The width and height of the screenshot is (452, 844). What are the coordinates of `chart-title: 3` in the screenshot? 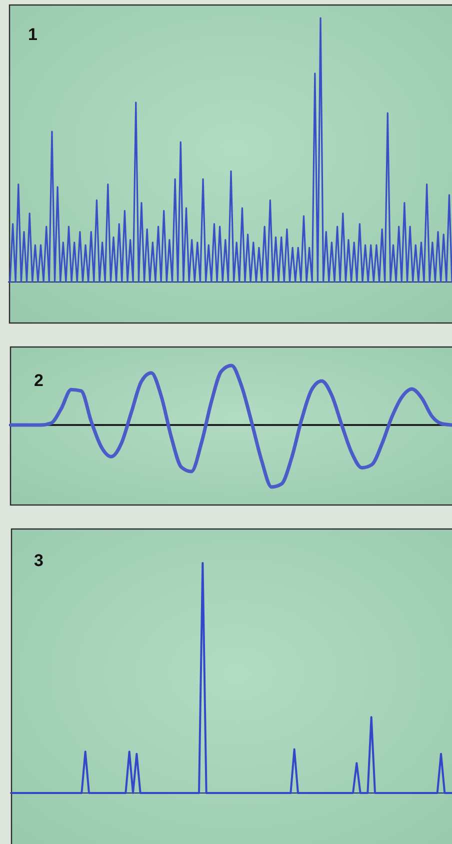 It's located at (39, 560).